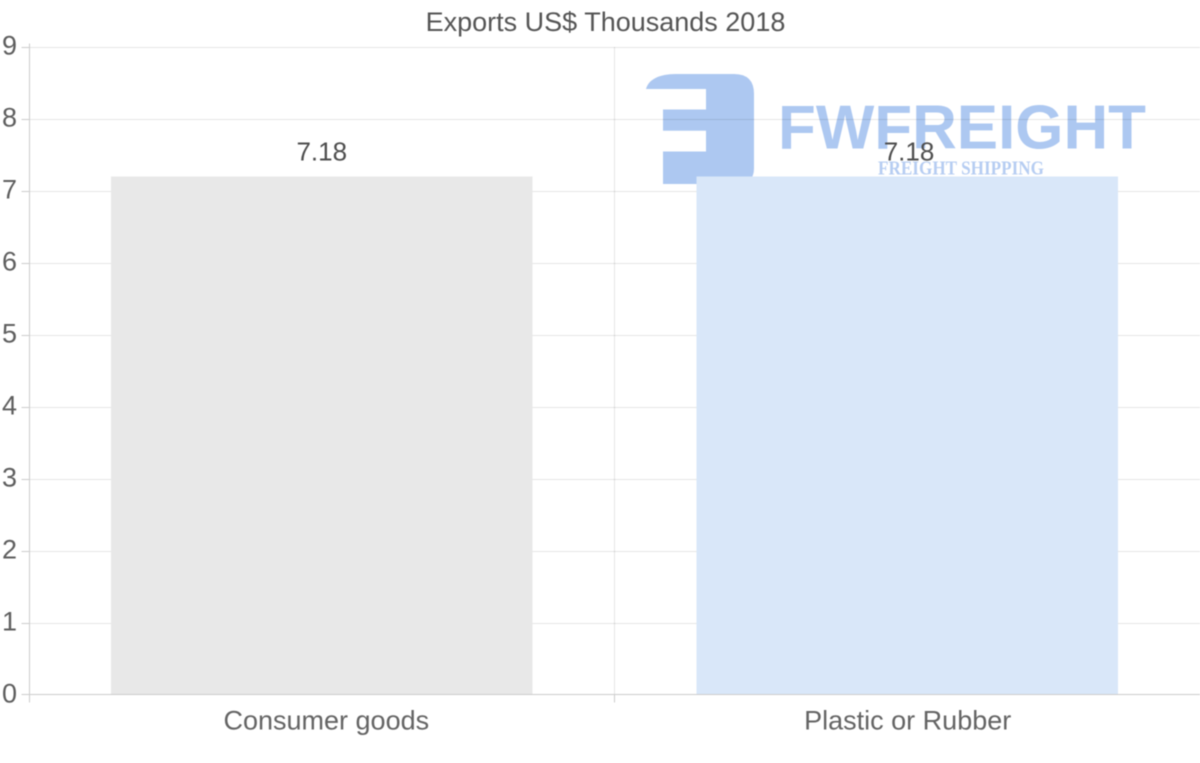  I want to click on svg-text: FREIGHT SHIPPING, so click(961, 169).